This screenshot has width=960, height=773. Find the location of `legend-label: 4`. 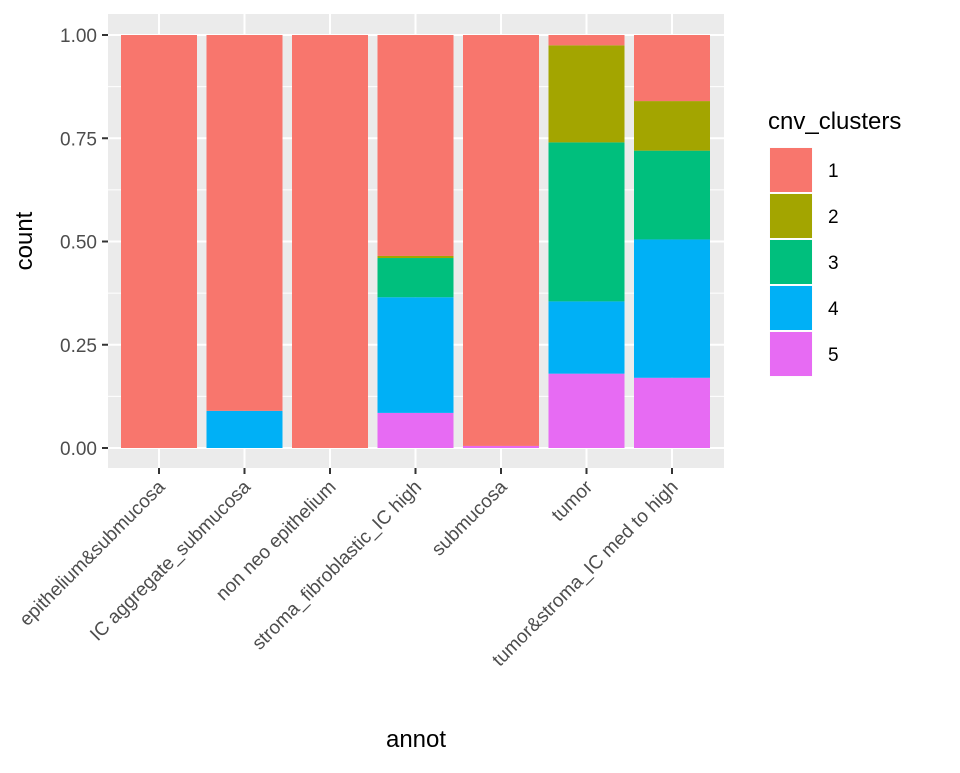

legend-label: 4 is located at coordinates (833, 309).